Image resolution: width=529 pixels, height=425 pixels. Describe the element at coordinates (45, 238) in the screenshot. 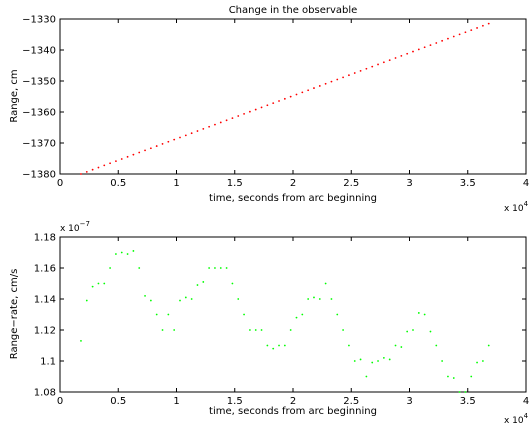

I see `y-tick-label: 1.18` at that location.